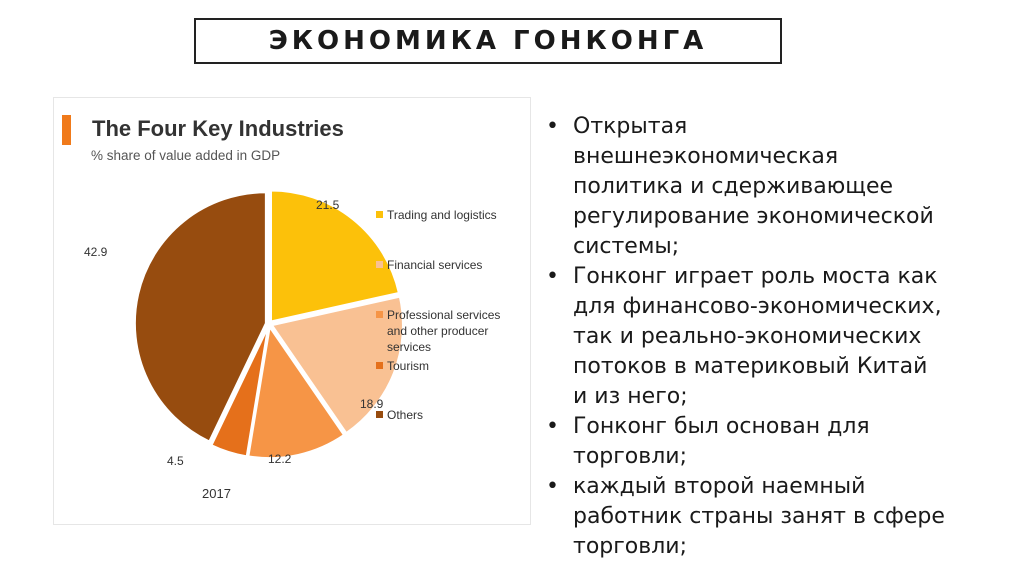 This screenshot has height=576, width=1024. Describe the element at coordinates (630, 396) in the screenshot. I see `bullet-line: и из него;` at that location.